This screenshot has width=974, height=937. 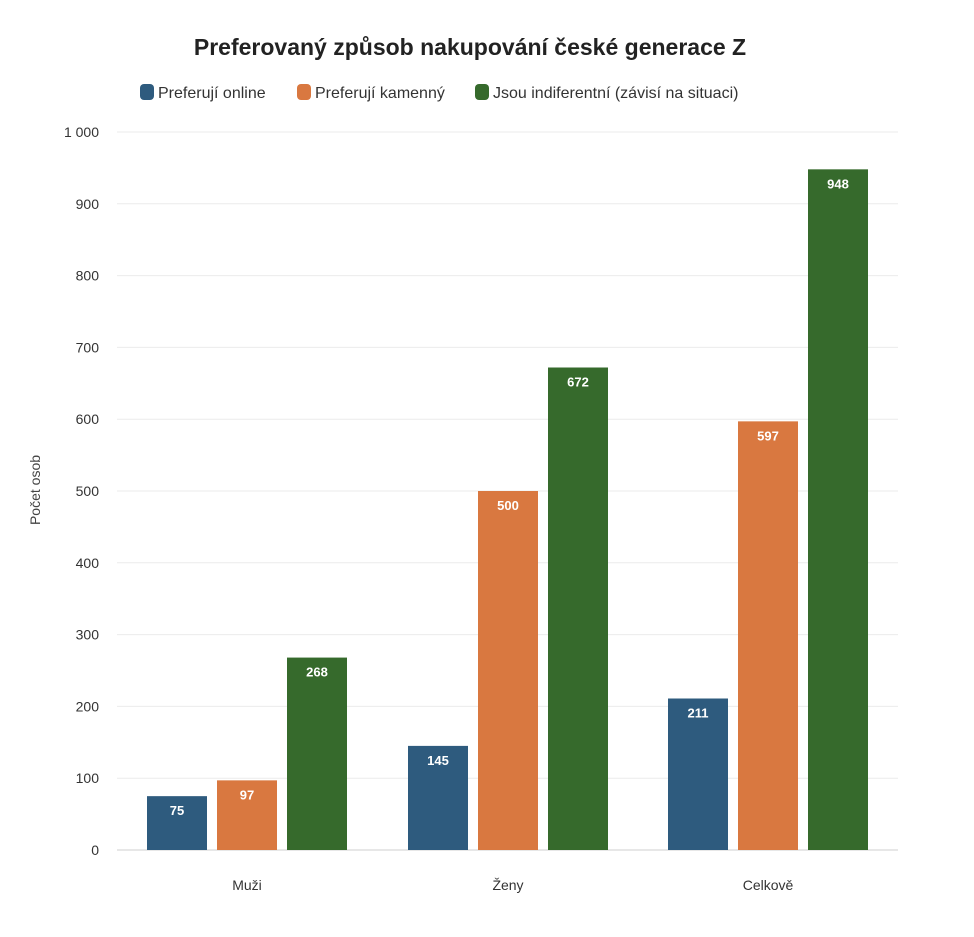 I want to click on bar-data-label: 145, so click(x=438, y=760).